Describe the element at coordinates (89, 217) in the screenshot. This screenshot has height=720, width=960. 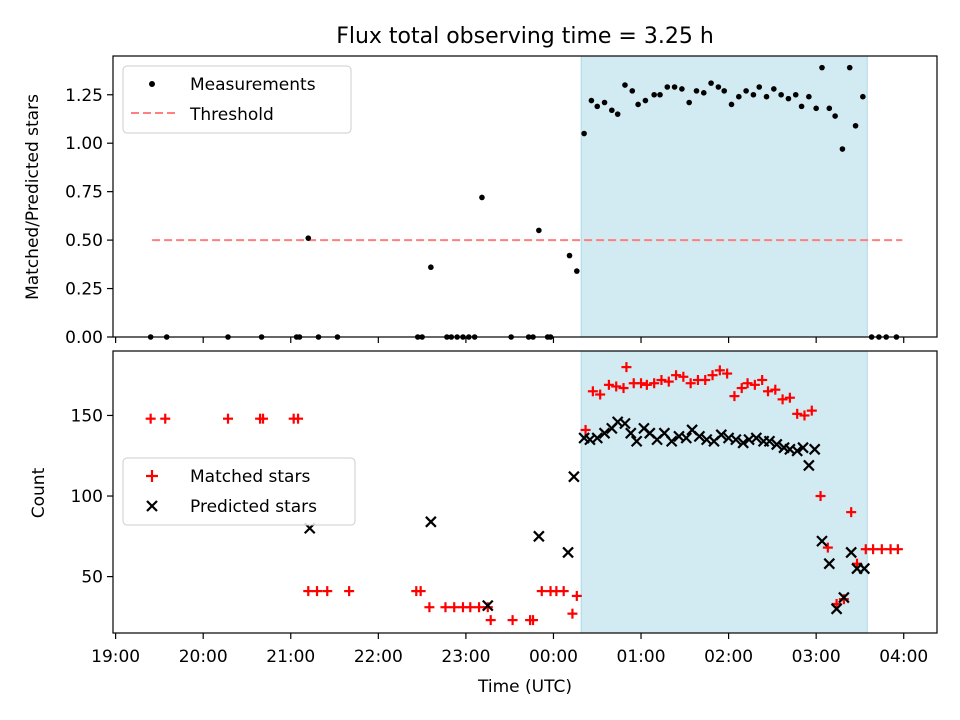
I see `top-y-ticks: 0.00 0.25 0.50 0.75 1.00 1.25` at that location.